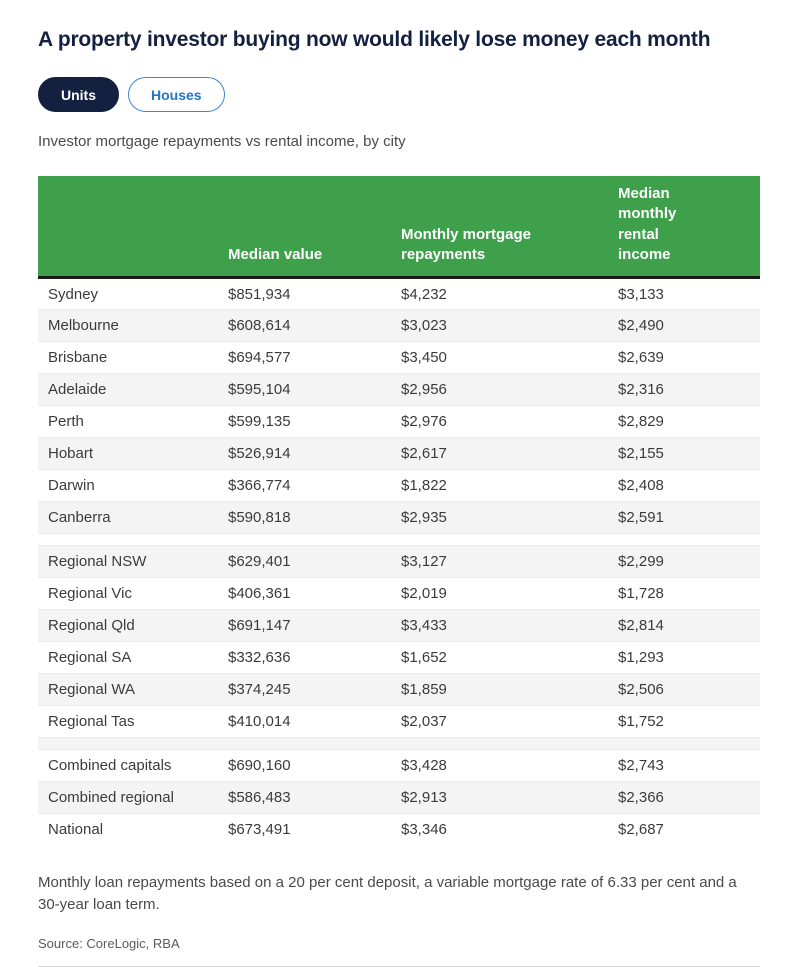  I want to click on column-header-city, so click(133, 227).